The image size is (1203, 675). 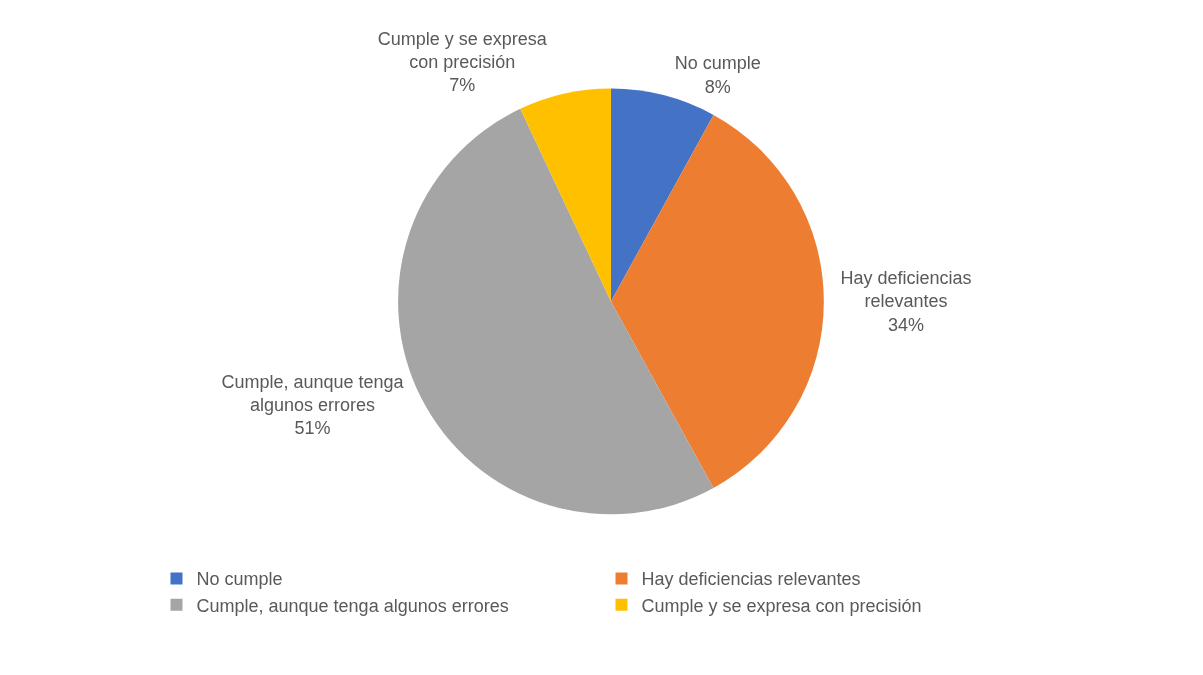 I want to click on data-label: 8%, so click(x=717, y=86).